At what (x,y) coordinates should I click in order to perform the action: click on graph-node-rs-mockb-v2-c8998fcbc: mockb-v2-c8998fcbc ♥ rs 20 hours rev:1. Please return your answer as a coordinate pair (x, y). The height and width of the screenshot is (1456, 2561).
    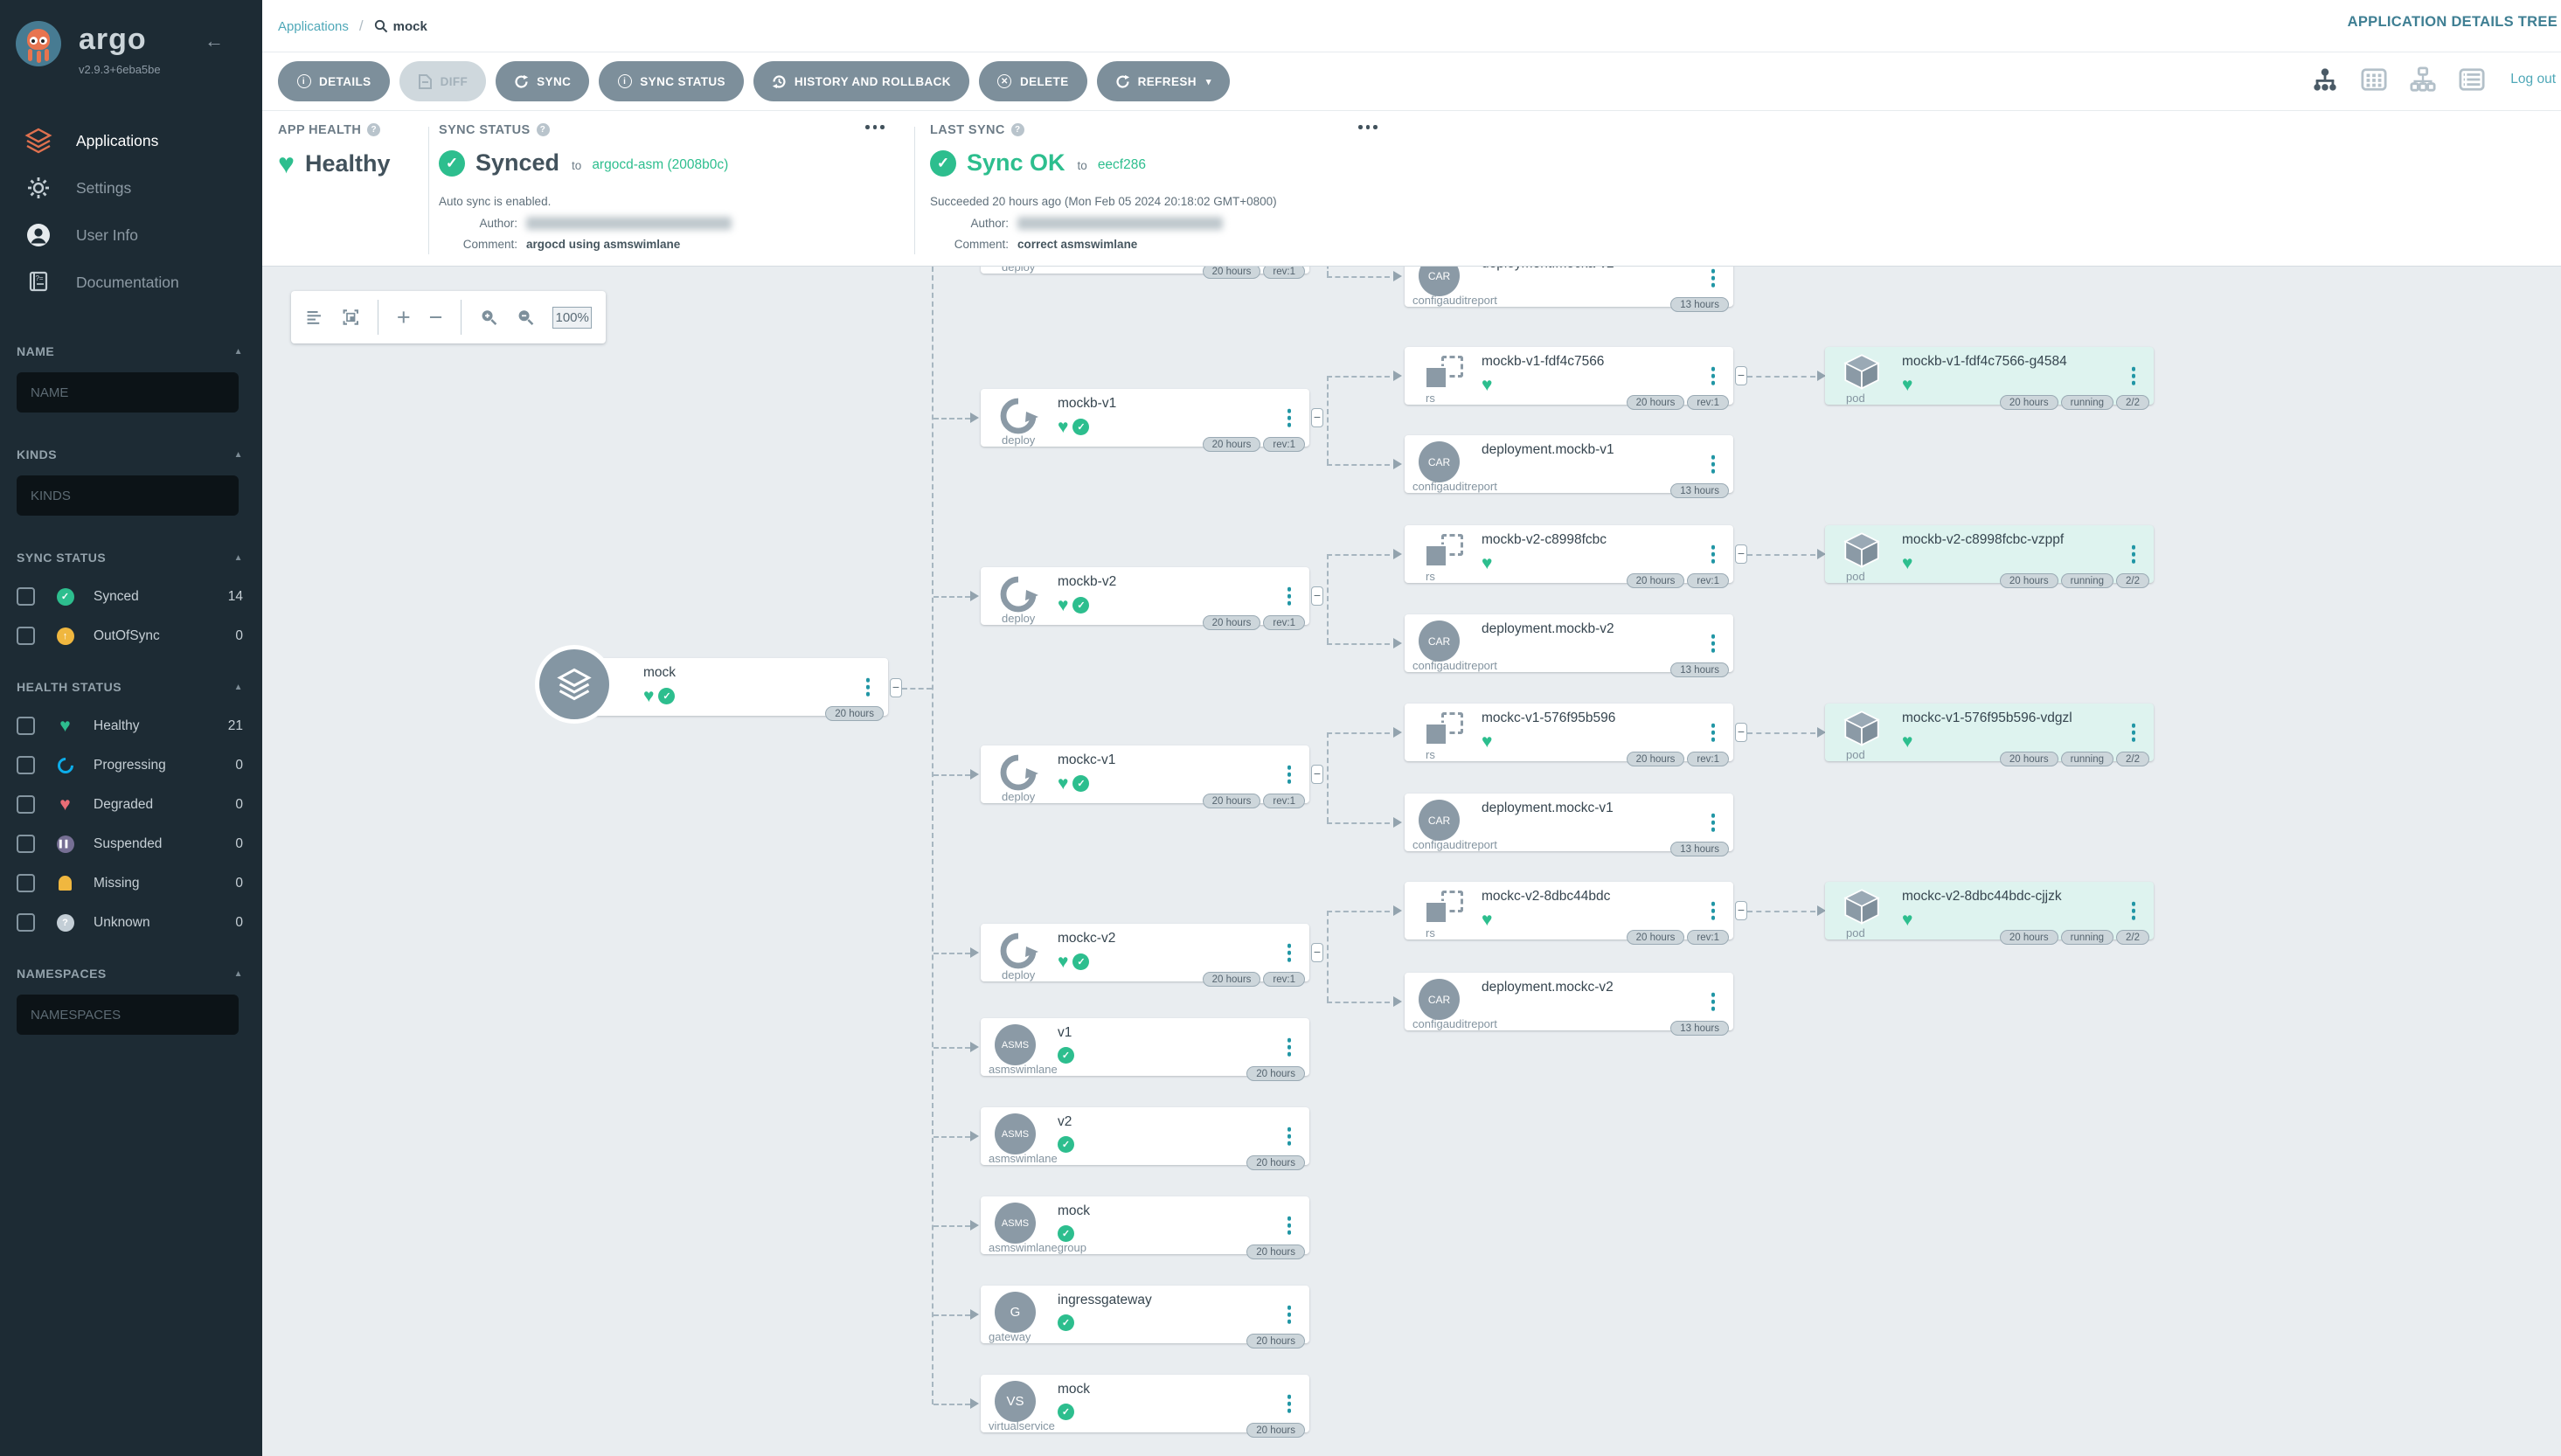
    Looking at the image, I should click on (1569, 556).